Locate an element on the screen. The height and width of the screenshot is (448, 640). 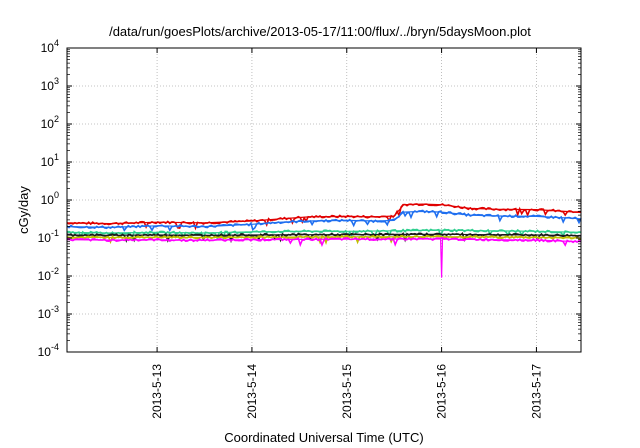
y-tick-label: 10² is located at coordinates (50, 122).